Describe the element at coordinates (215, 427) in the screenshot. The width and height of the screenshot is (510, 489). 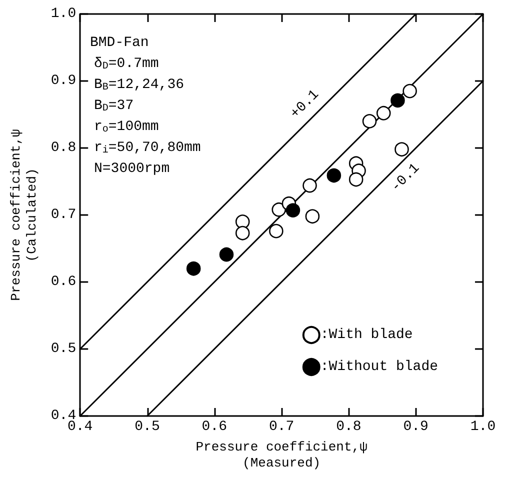
I see `x-tick-label: 0.6` at that location.